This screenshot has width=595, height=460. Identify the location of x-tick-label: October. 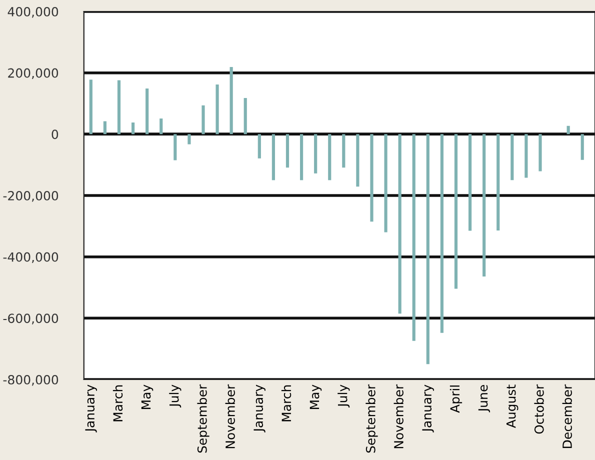
(539, 409).